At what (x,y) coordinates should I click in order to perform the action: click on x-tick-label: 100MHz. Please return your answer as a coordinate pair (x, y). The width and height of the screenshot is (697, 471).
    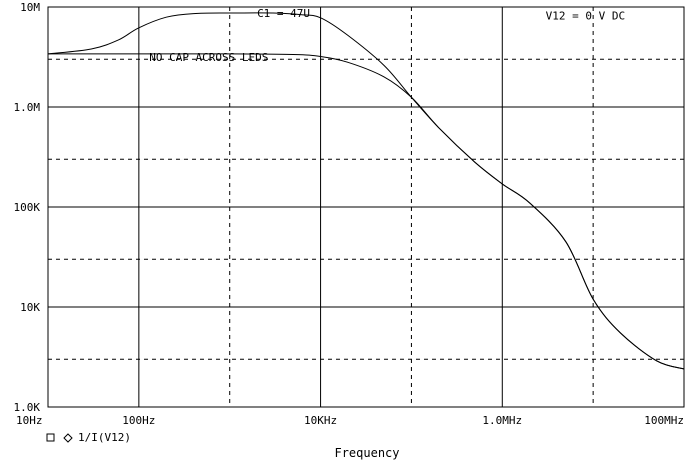
    Looking at the image, I should click on (664, 420).